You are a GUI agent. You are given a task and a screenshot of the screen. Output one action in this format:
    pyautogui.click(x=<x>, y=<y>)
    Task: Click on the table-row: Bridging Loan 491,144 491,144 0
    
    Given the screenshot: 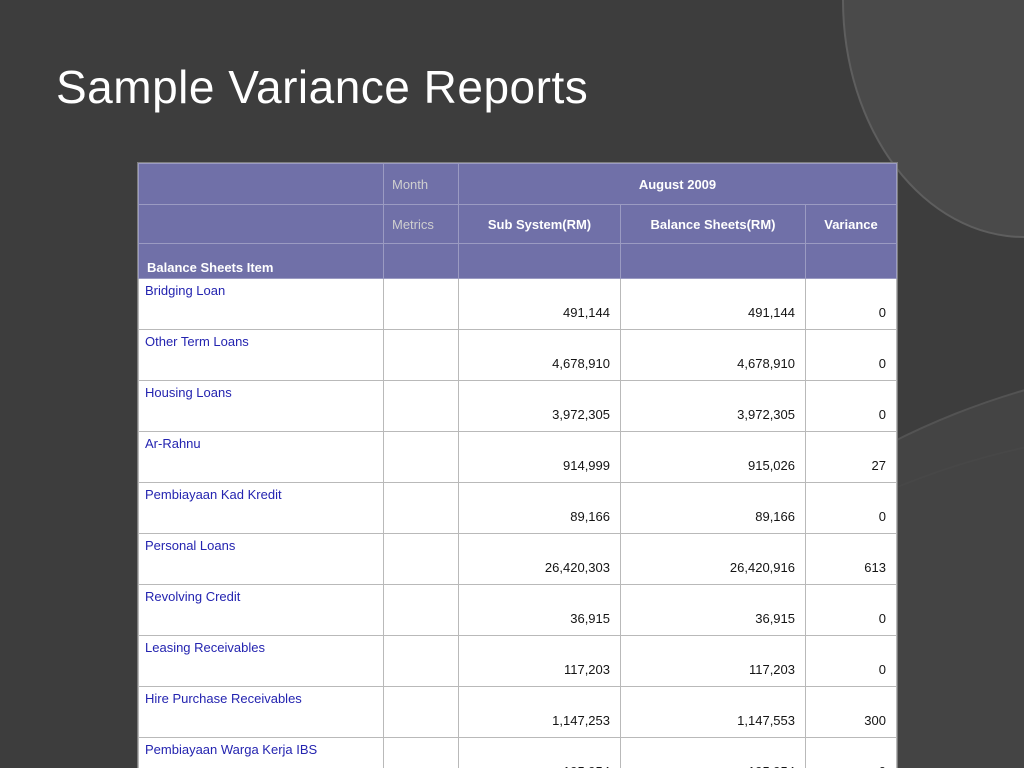 What is the action you would take?
    pyautogui.click(x=517, y=304)
    